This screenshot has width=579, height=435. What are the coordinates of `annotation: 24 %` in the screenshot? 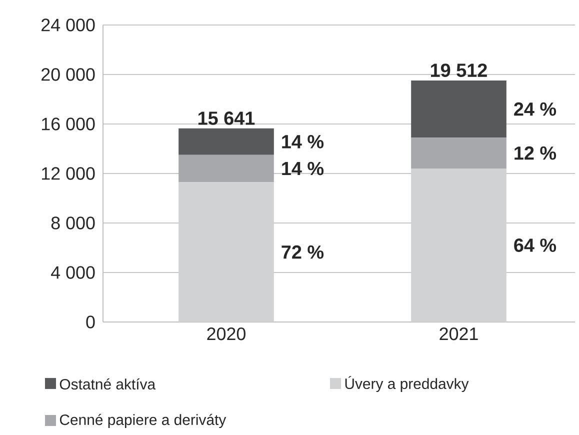 It's located at (535, 109).